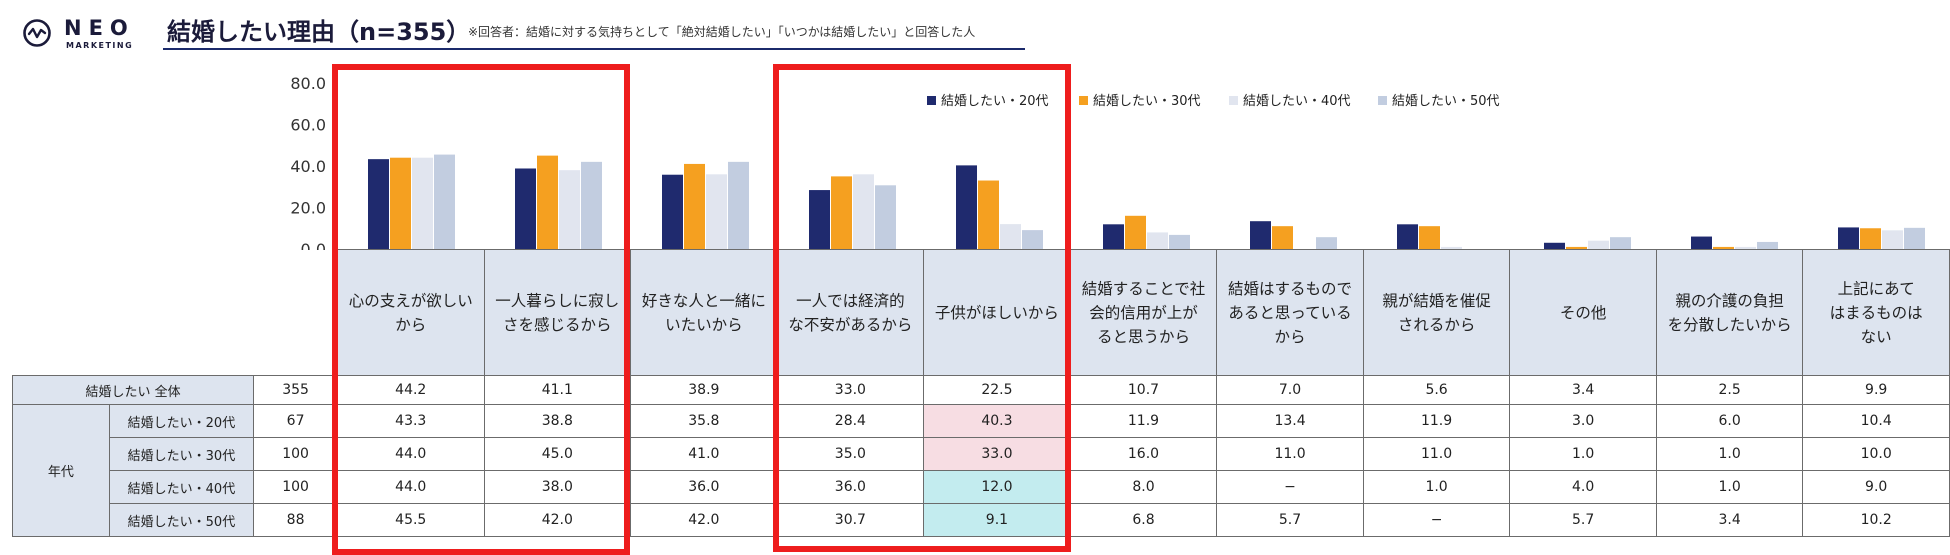 The image size is (1950, 555). I want to click on table-cell: 8.0, so click(1143, 487).